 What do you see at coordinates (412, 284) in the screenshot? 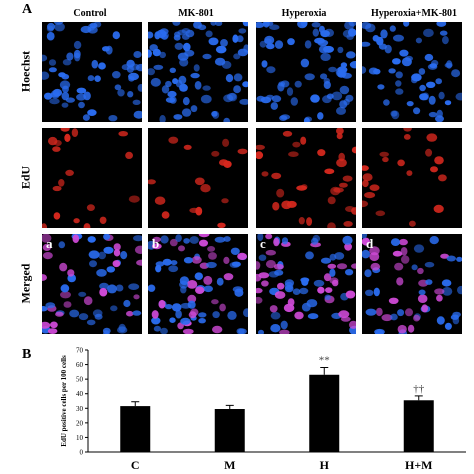
I see `merged-image-hyperoxia-mk801: d` at bounding box center [412, 284].